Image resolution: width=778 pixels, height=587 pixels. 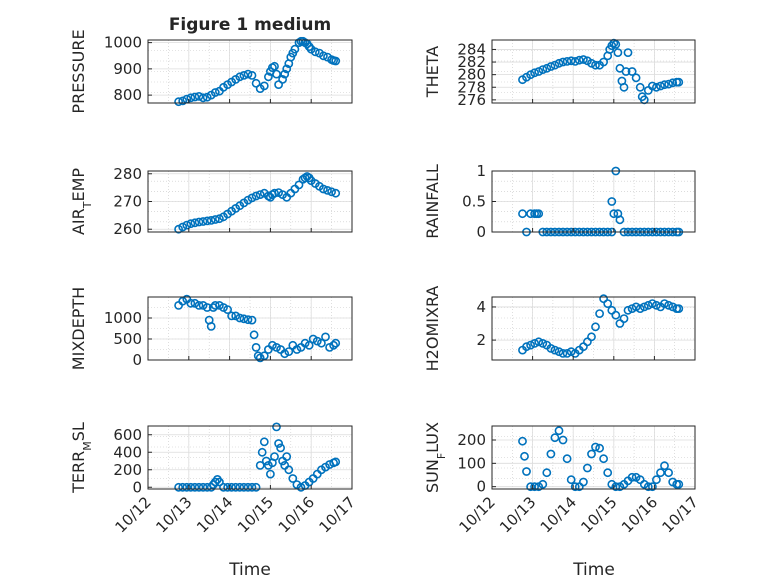 I want to click on y-tick-label: 0, so click(x=481, y=487).